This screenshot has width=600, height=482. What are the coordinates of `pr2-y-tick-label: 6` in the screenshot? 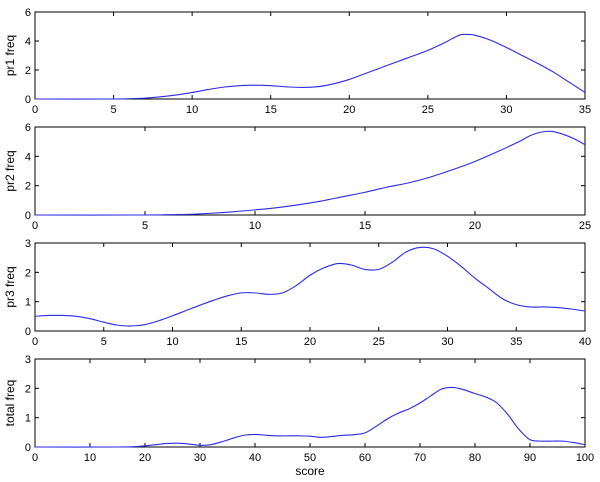 It's located at (28, 128).